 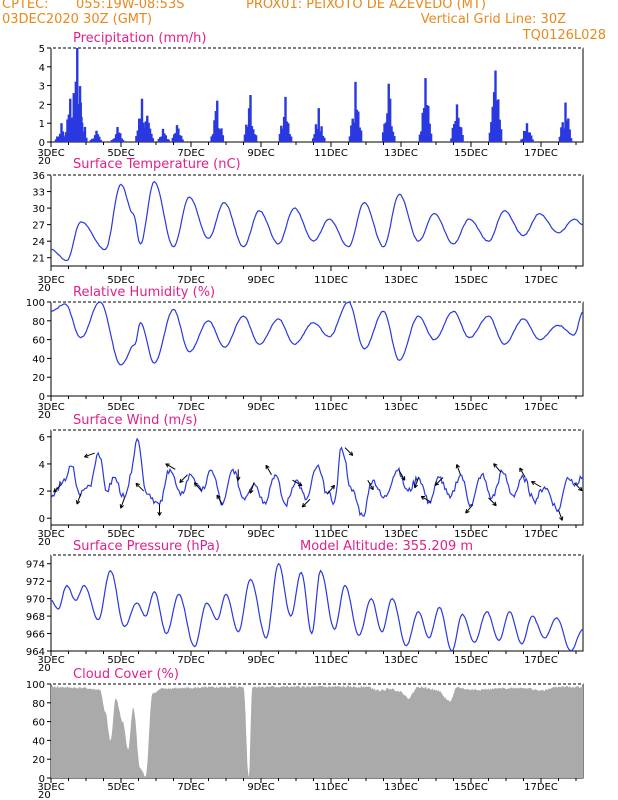 What do you see at coordinates (38, 193) in the screenshot?
I see `y-tick-label: 33` at bounding box center [38, 193].